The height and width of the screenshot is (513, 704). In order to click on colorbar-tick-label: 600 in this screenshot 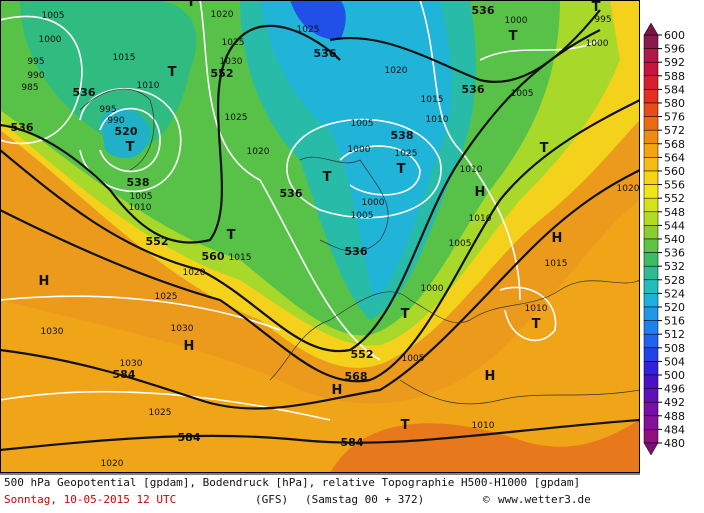, I will do `click(674, 35)`.